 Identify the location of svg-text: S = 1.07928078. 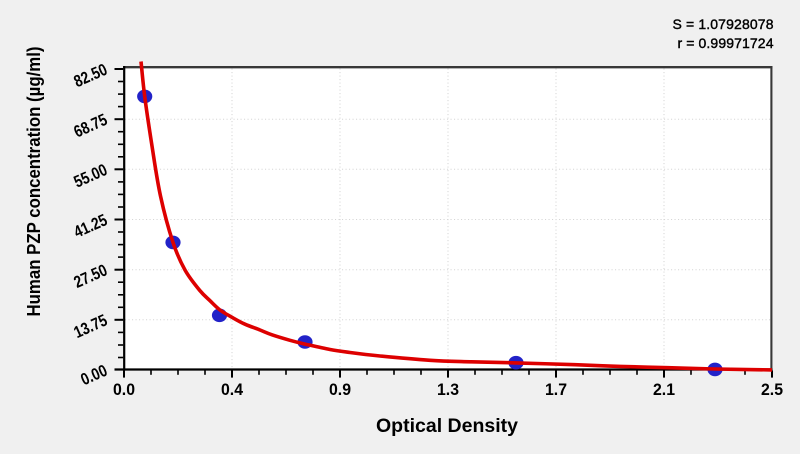
(723, 24).